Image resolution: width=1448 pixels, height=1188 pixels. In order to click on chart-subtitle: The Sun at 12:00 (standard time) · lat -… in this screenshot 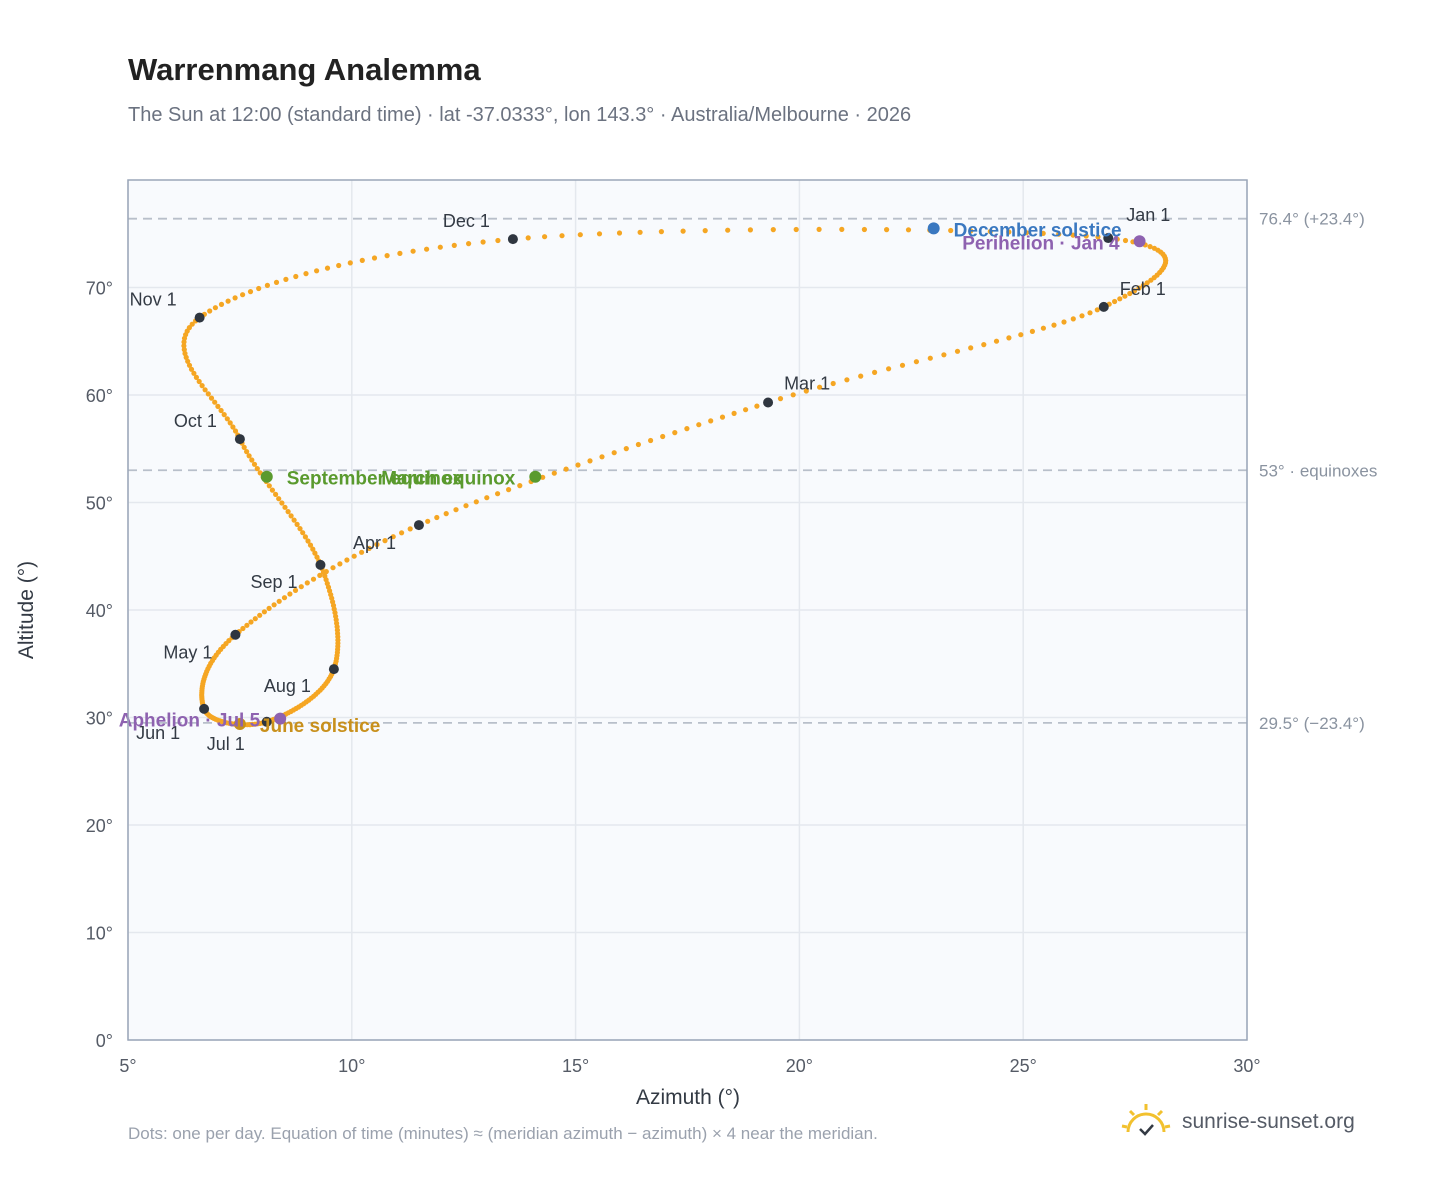, I will do `click(520, 115)`.